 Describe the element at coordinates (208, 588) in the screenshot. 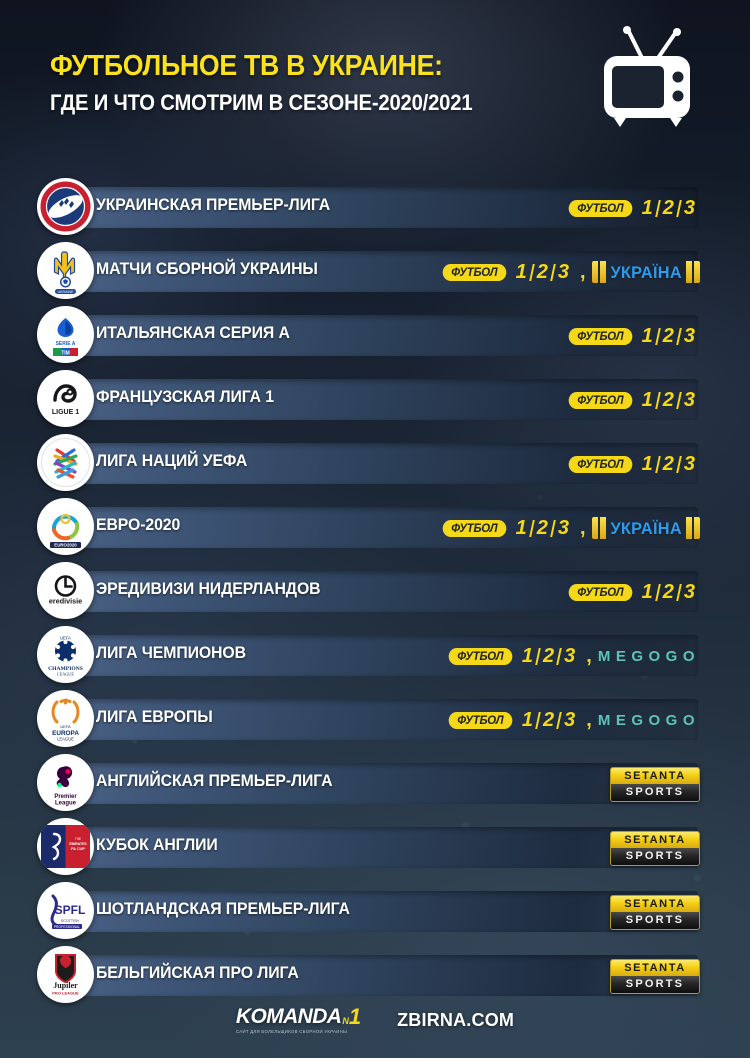

I see `league-name: ЭРЕДИВИЗИ НИДЕРЛАНДОВ` at that location.